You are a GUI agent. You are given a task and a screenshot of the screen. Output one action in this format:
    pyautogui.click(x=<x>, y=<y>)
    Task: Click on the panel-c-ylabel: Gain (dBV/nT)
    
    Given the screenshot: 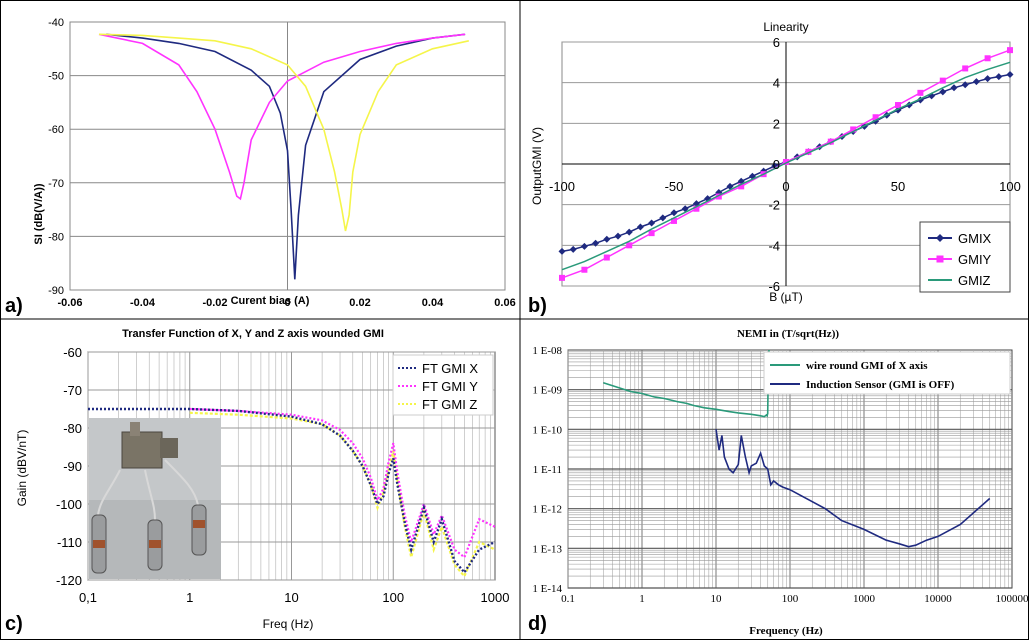 What is the action you would take?
    pyautogui.click(x=22, y=468)
    